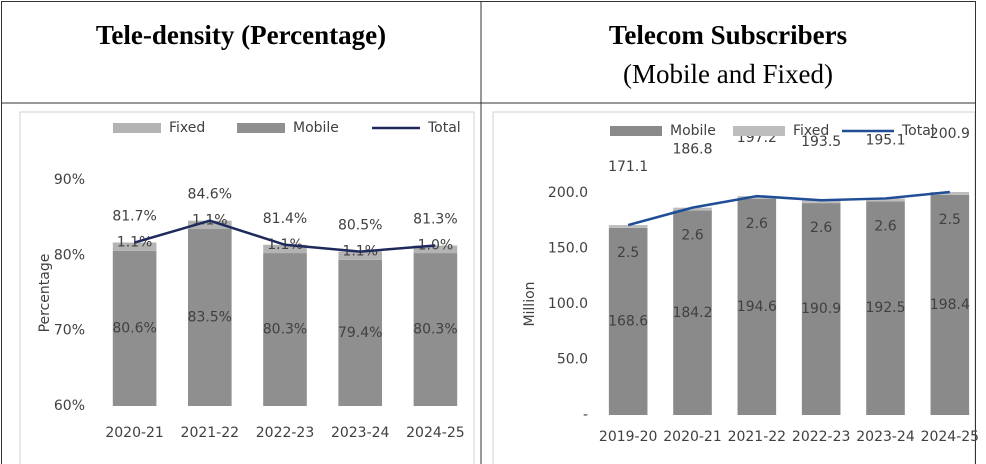 The width and height of the screenshot is (986, 464). I want to click on y-tick-label: 200.0, so click(568, 193).